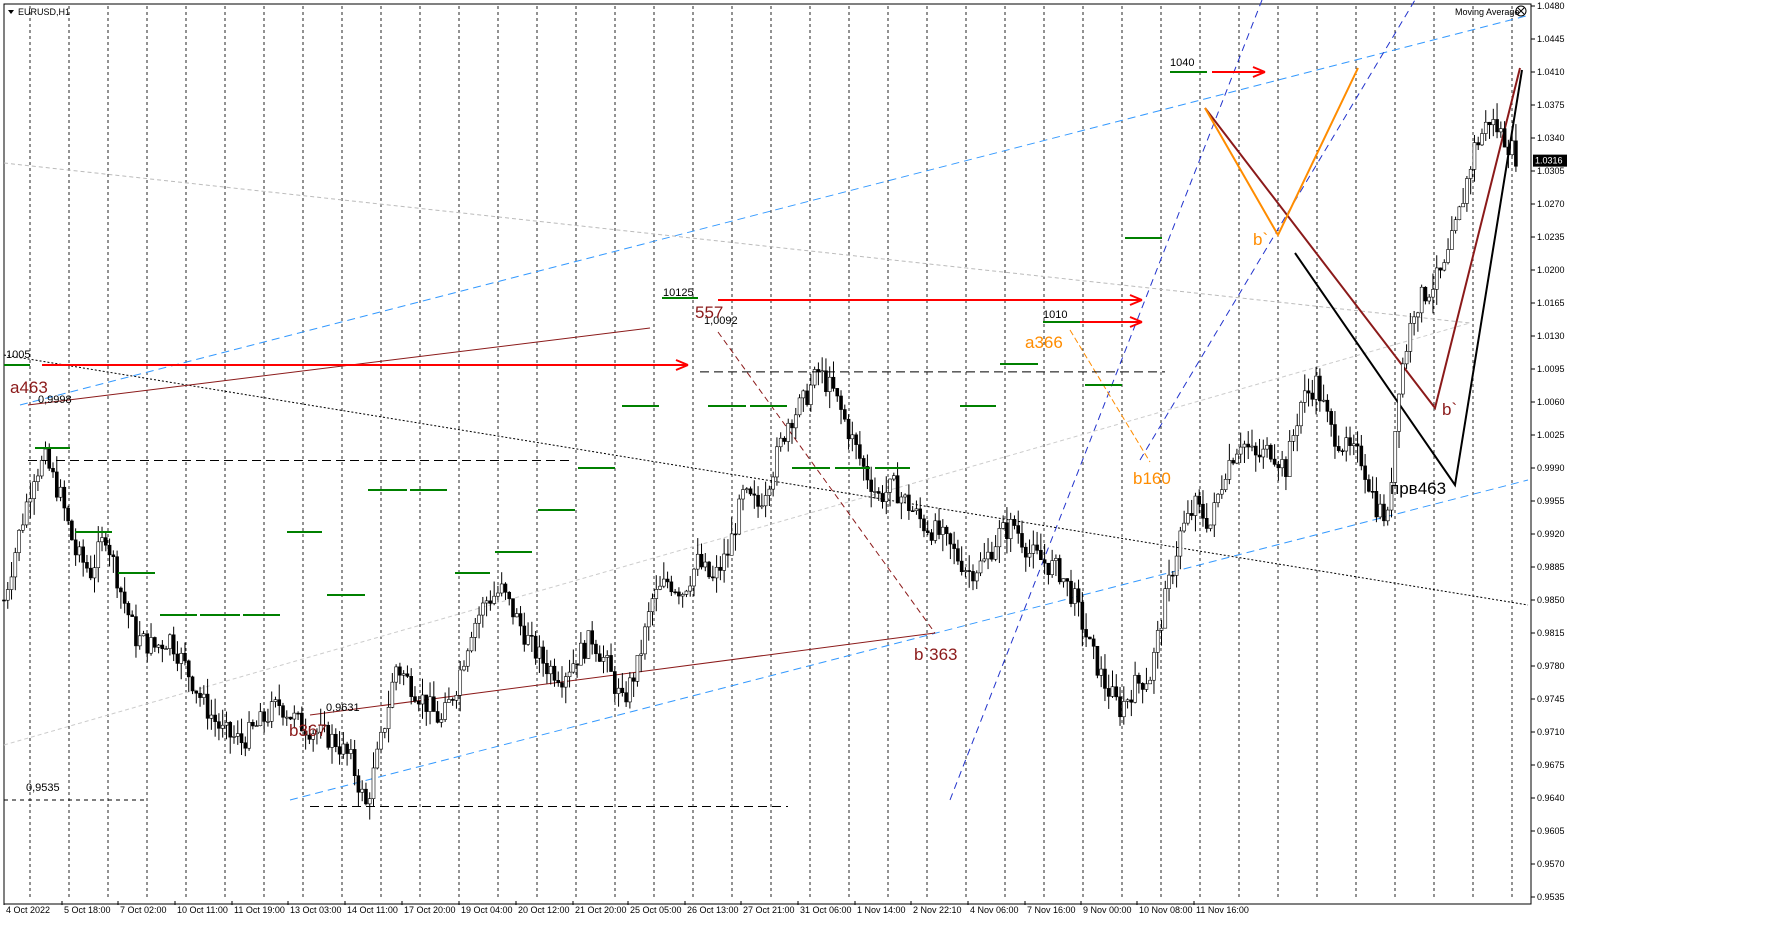 Image resolution: width=1772 pixels, height=927 pixels. What do you see at coordinates (935, 654) in the screenshot?
I see `wave-label: b`363` at bounding box center [935, 654].